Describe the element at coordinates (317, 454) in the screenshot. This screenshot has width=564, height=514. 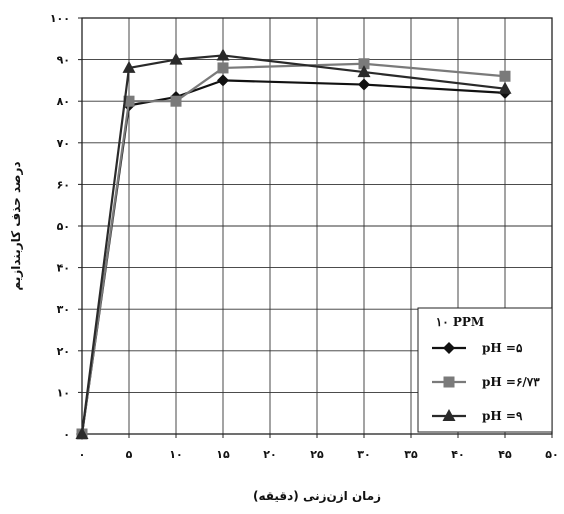
I see `x-tick-label: ۲۵` at that location.